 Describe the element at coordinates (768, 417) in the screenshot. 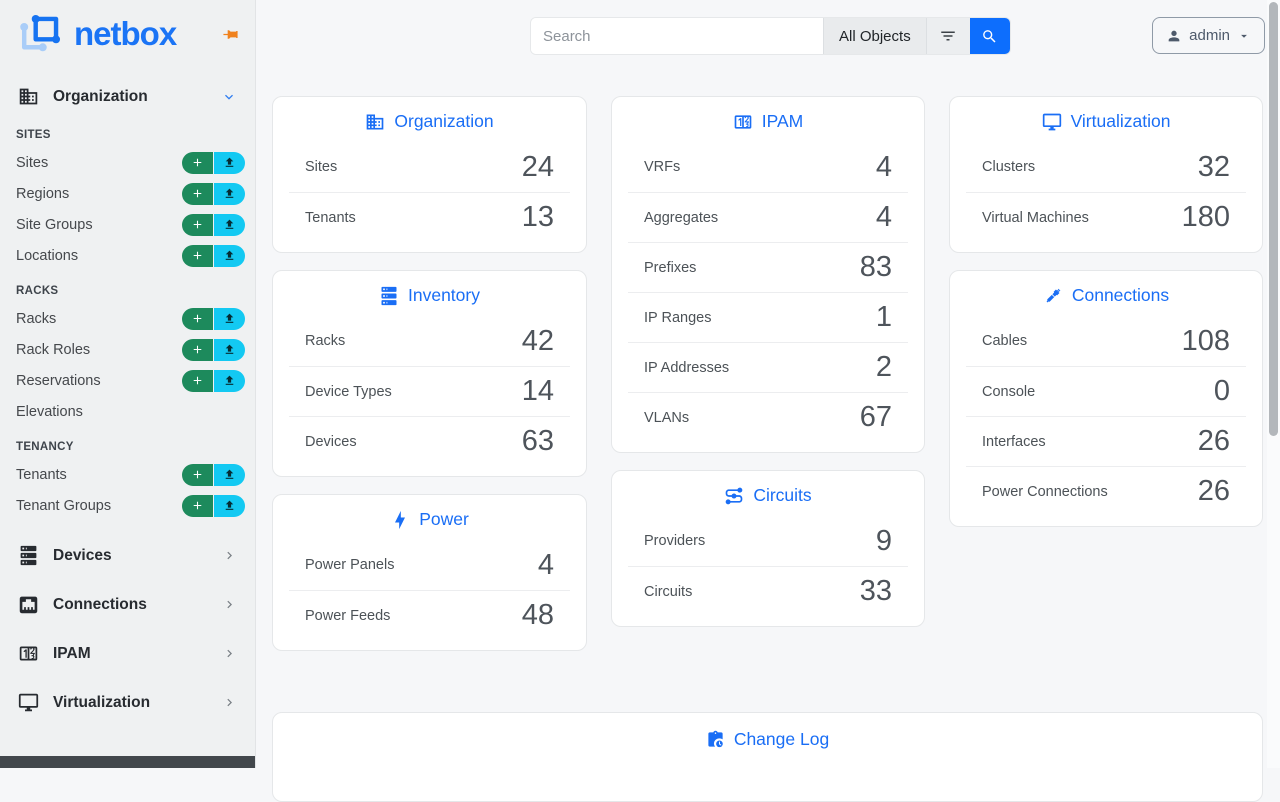

I see `stat-row: VLANs 67` at that location.